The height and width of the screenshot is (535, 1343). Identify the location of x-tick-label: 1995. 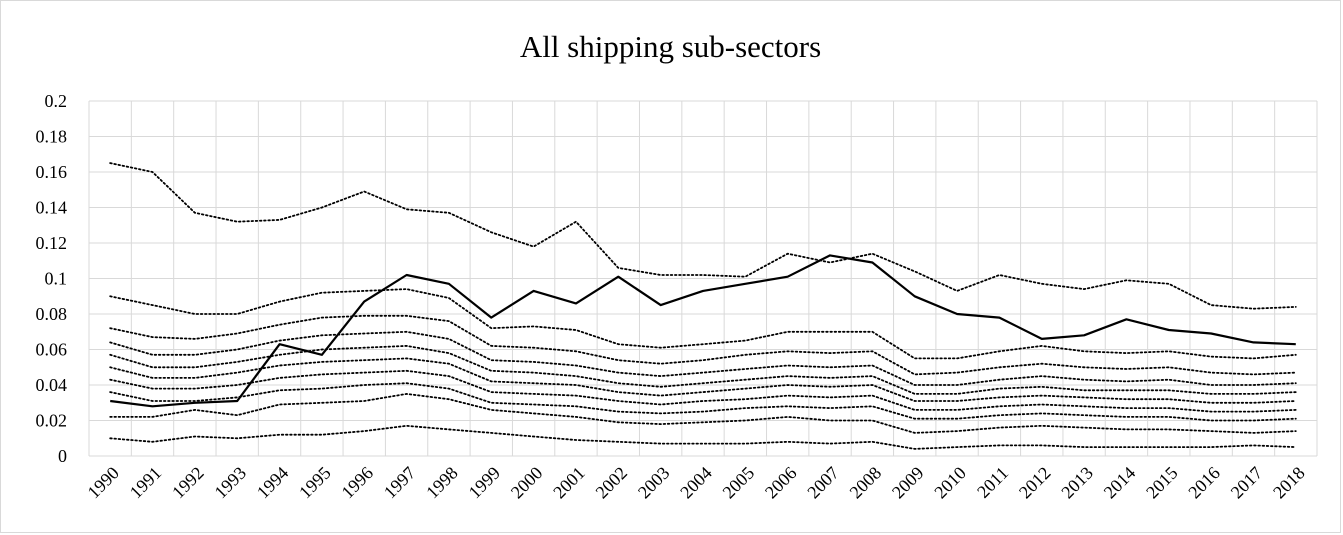
(315, 483).